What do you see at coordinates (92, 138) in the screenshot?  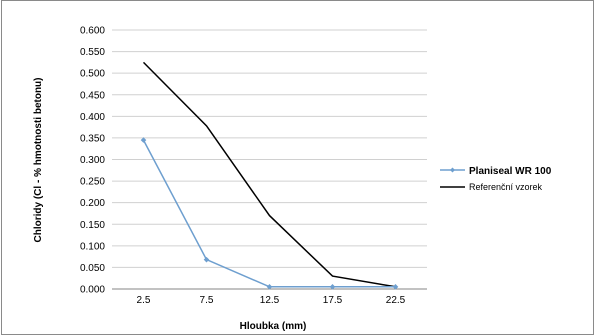 I see `y-tick-label: 0.350` at bounding box center [92, 138].